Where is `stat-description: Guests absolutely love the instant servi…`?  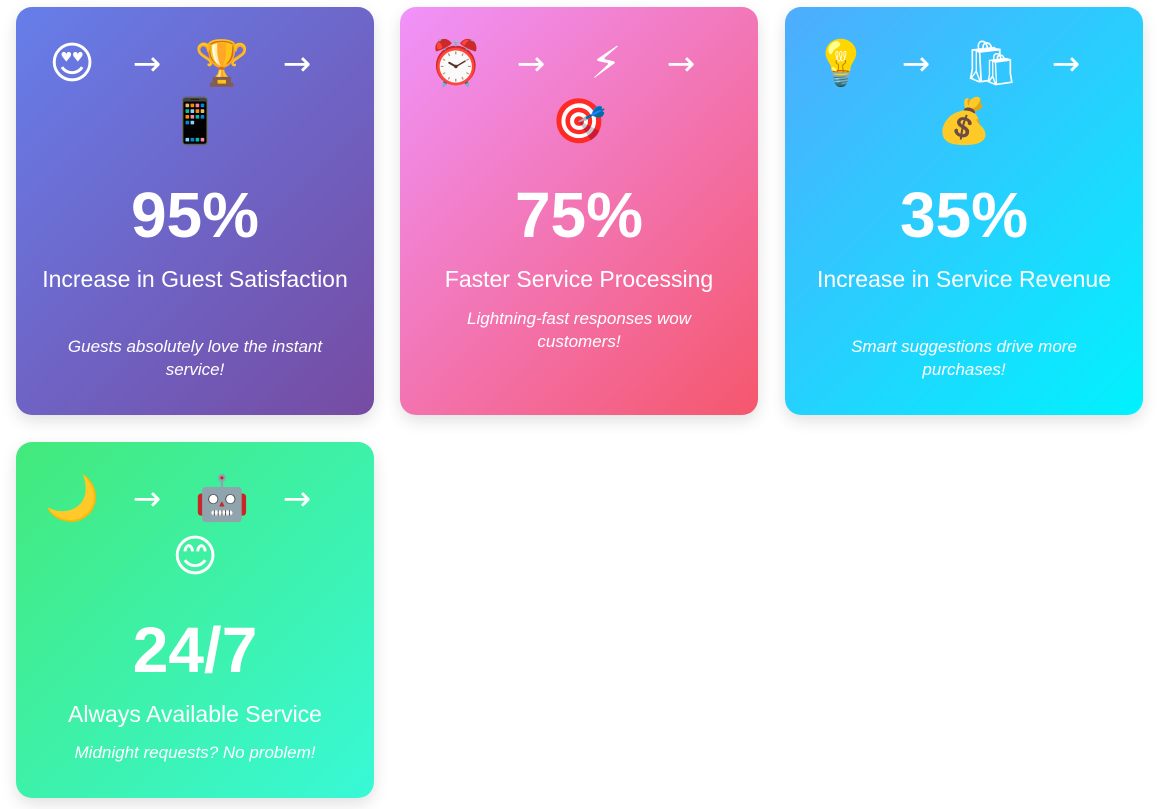
stat-description: Guests absolutely love the instant servi… is located at coordinates (195, 358).